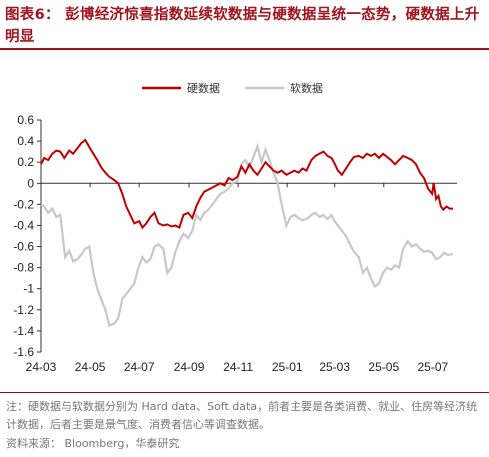 The width and height of the screenshot is (489, 457). Describe the element at coordinates (334, 367) in the screenshot. I see `x-tick-label: 25-03` at that location.